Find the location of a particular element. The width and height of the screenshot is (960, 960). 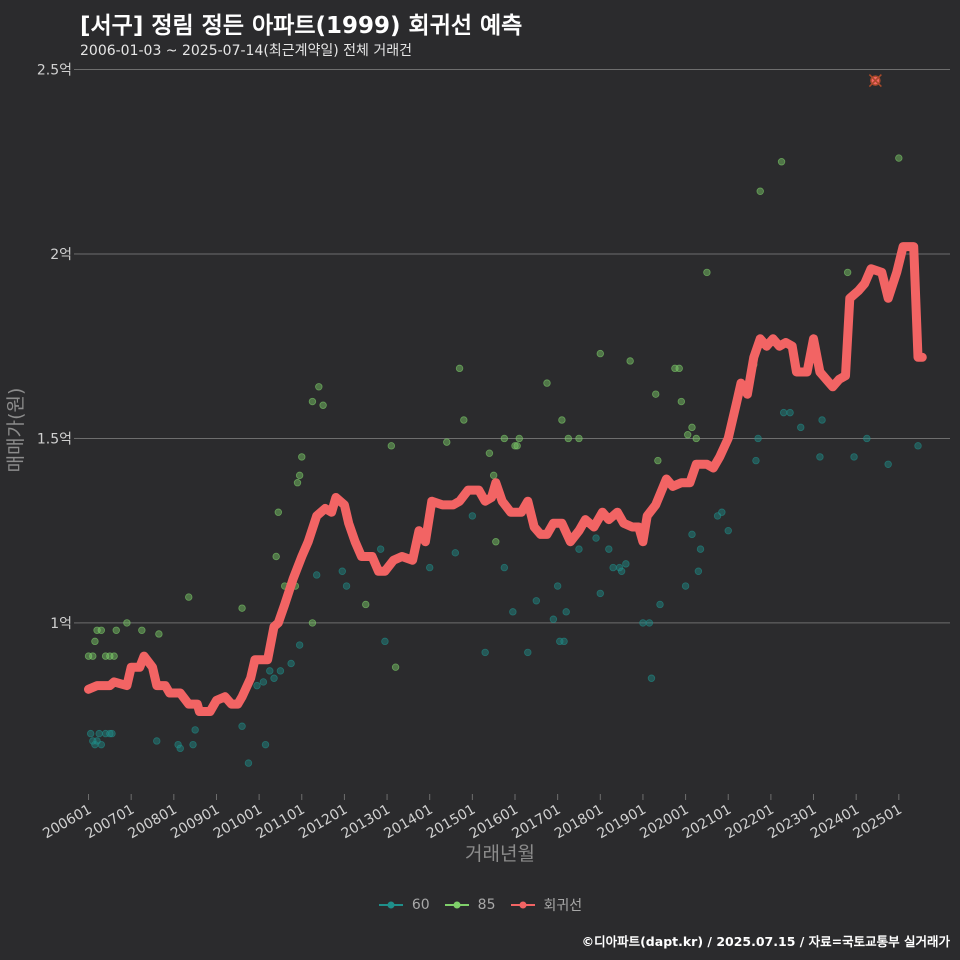

y-tick-labels: 1억 1.5억 2억 2.5억 is located at coordinates (54, 347).